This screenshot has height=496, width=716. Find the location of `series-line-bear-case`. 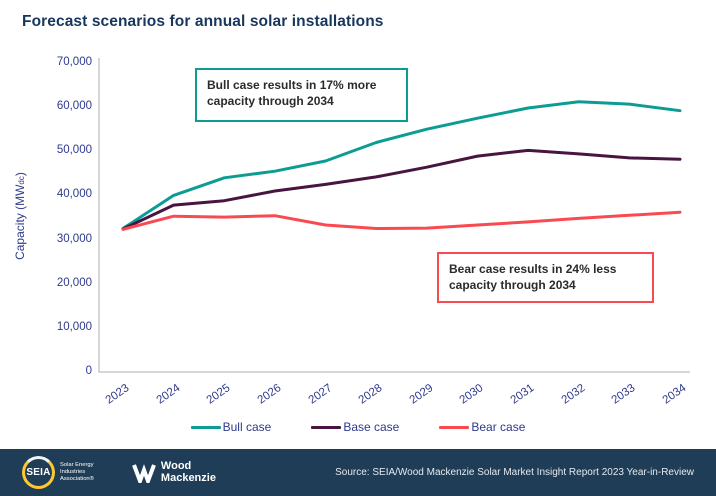

series-line-bear-case is located at coordinates (401, 220).